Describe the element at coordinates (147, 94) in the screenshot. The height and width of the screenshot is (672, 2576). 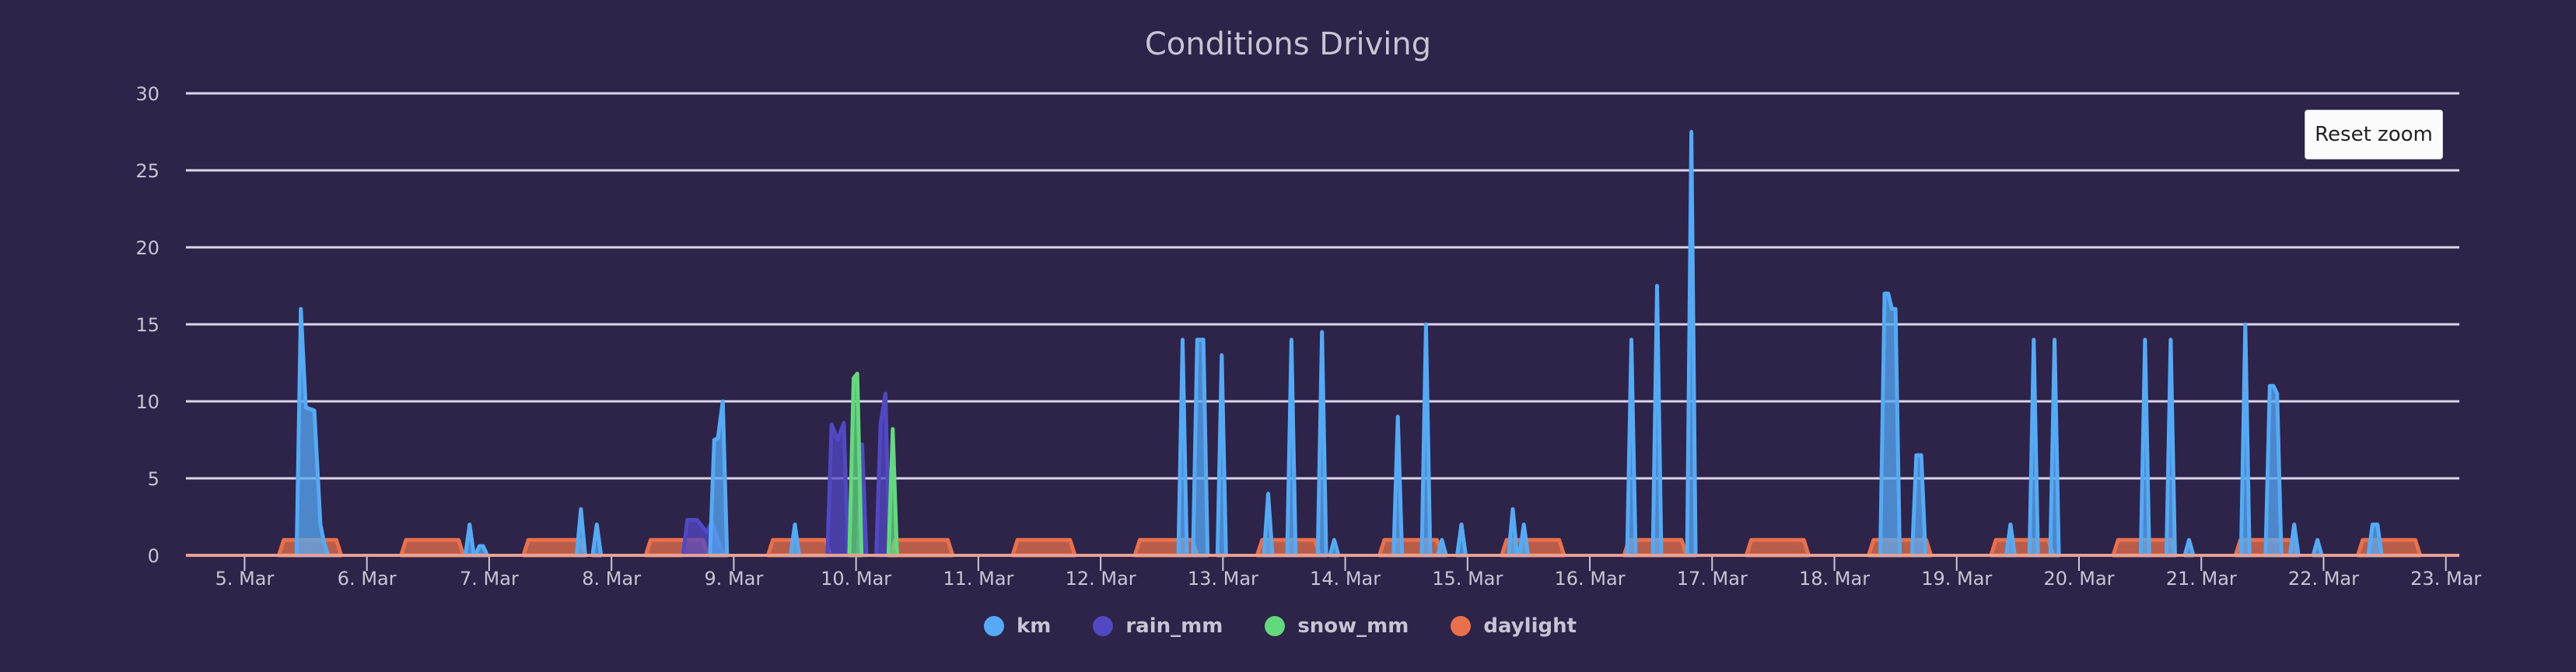
I see `y-tick-label: 30` at that location.